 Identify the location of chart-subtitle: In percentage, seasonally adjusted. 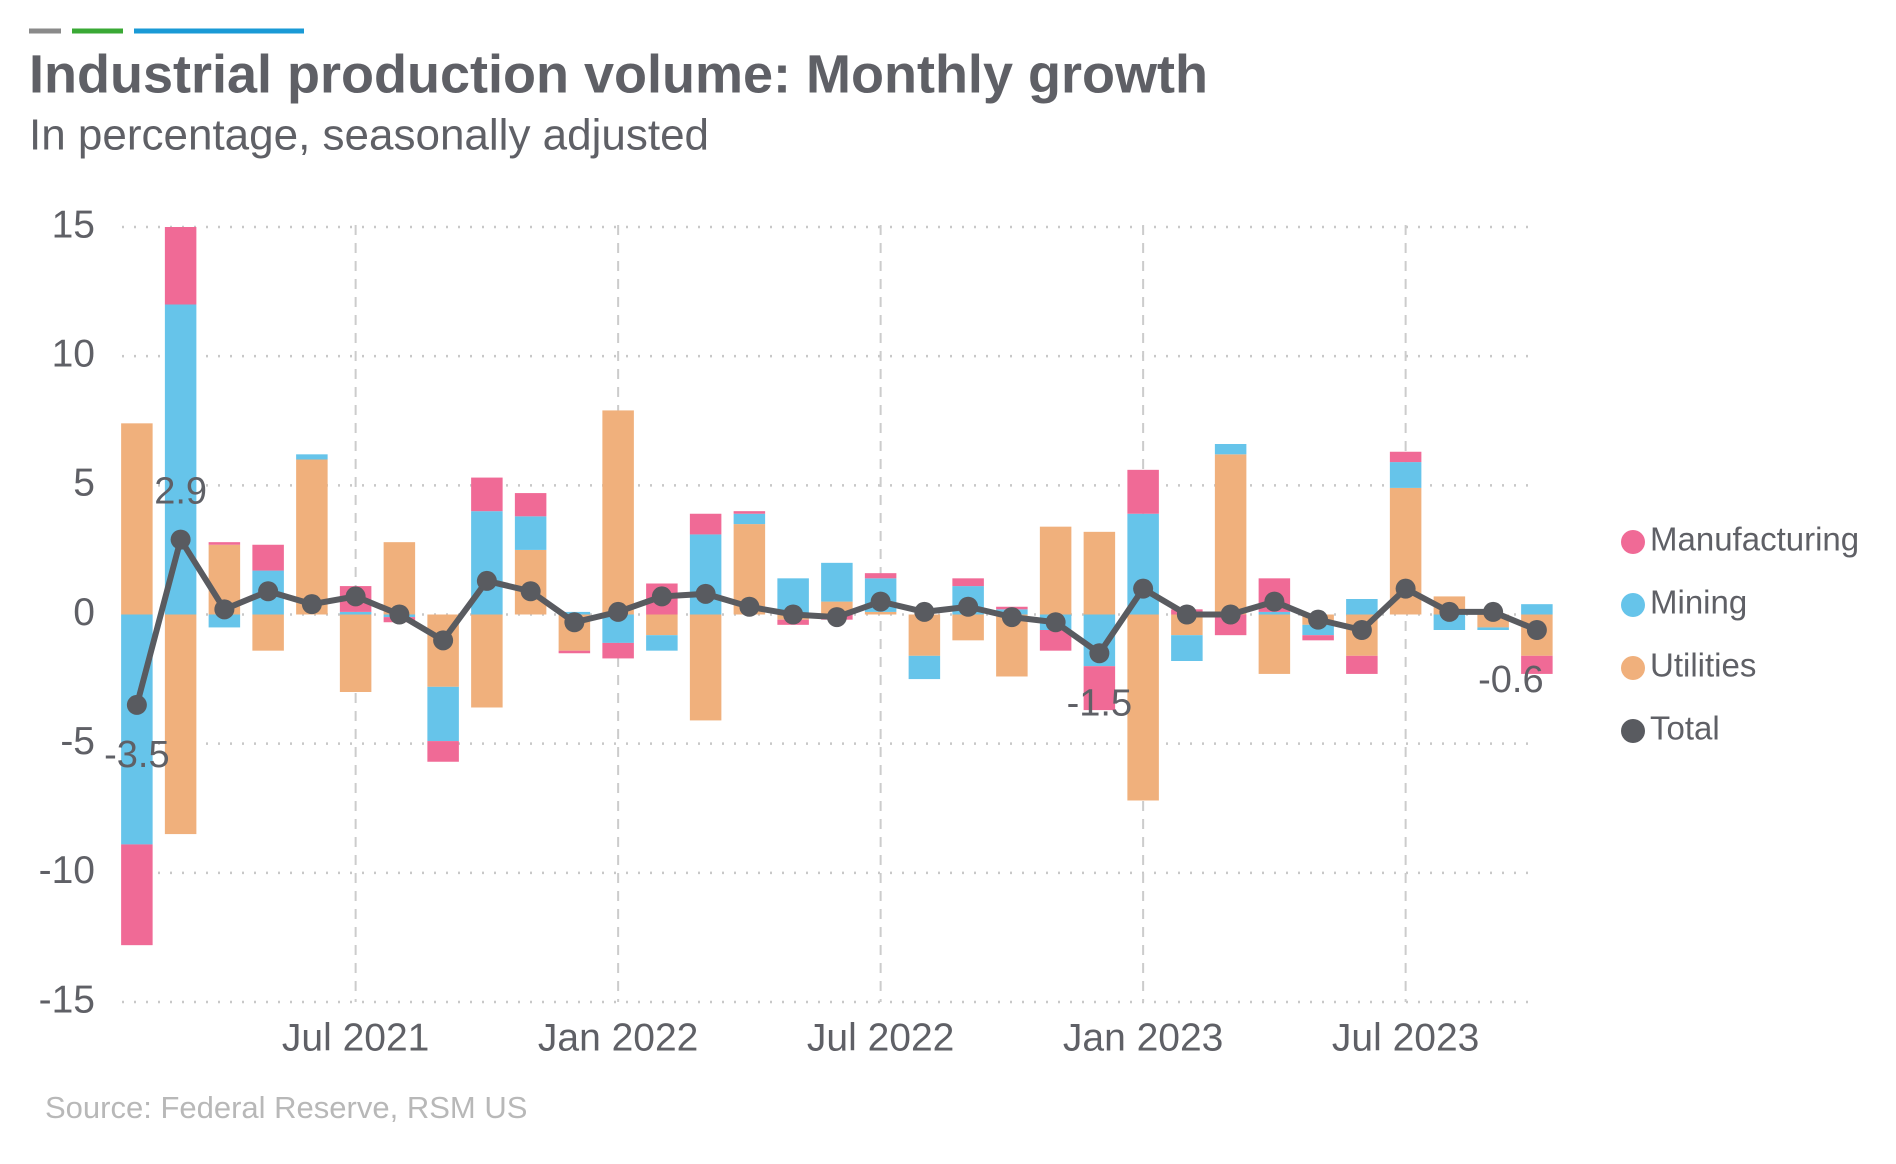
(369, 135).